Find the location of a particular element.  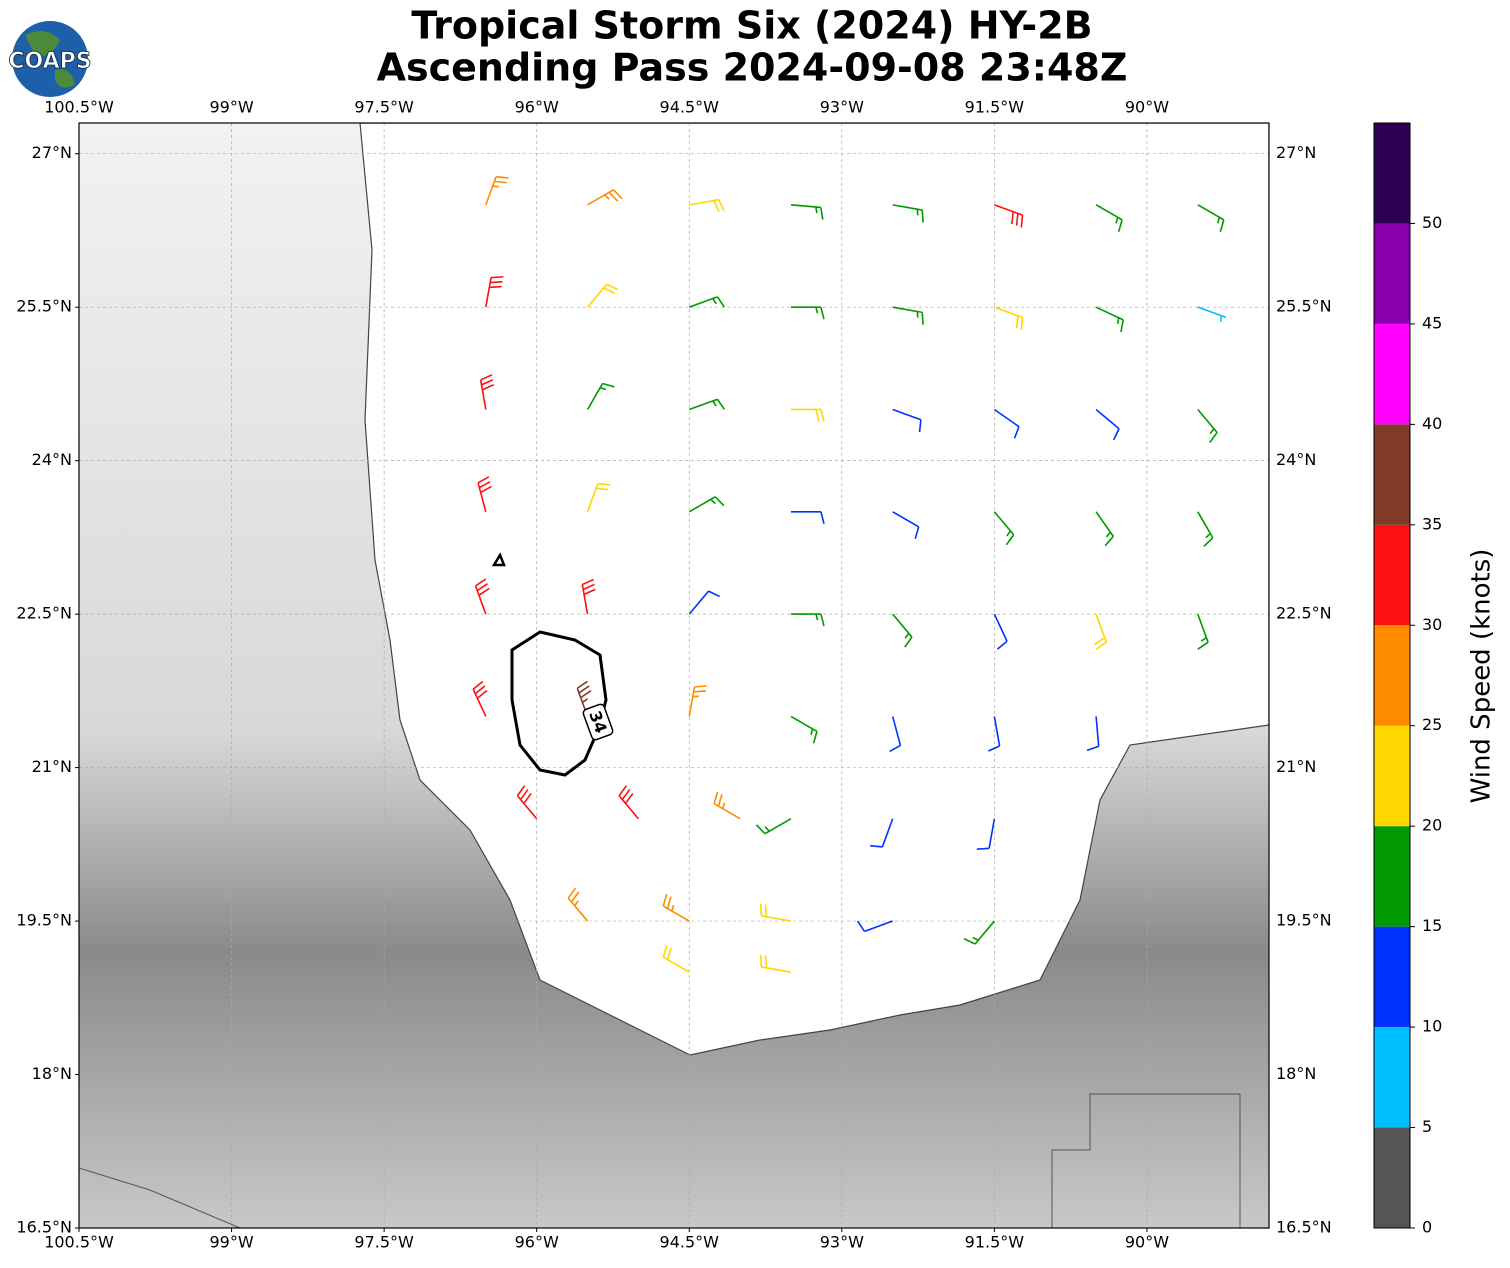

colorbar-tick-label: 15 is located at coordinates (1432, 925).